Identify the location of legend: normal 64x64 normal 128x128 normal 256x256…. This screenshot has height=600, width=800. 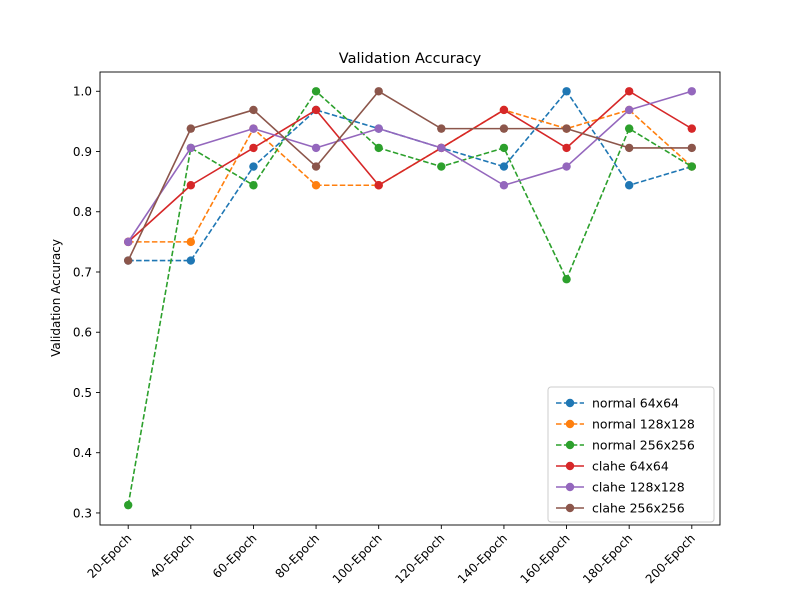
(631, 454).